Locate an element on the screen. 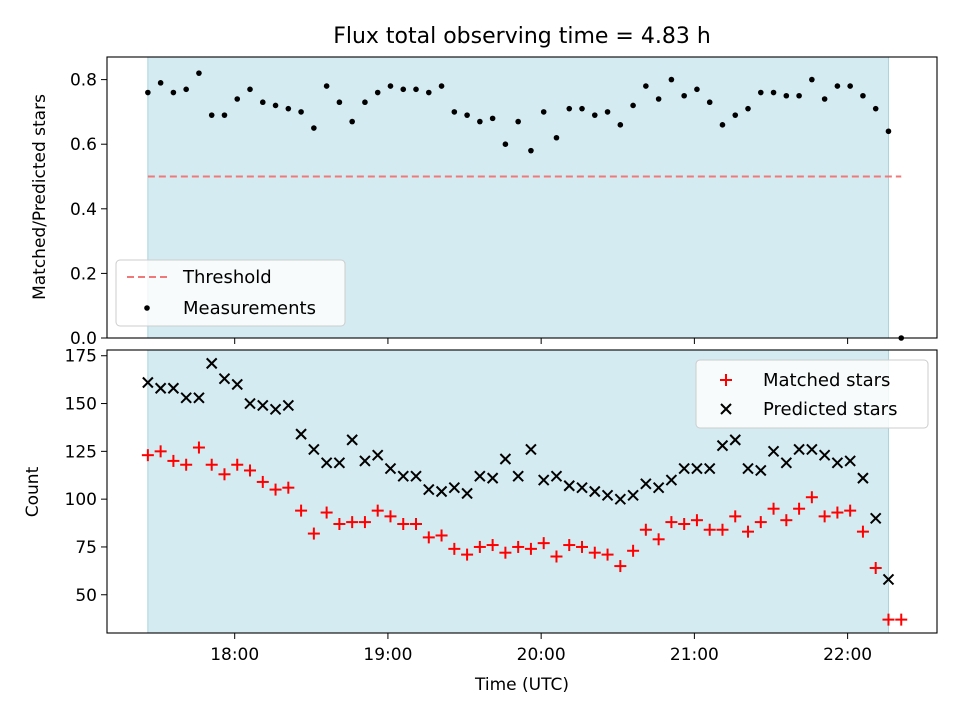 Image resolution: width=960 pixels, height=724 pixels. y-tick-label: 0.0 is located at coordinates (83, 339).